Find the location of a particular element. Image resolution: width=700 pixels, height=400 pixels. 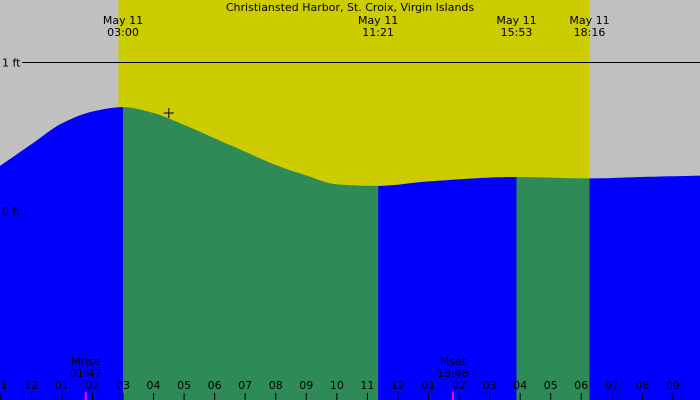

event-time: 11:21 is located at coordinates (378, 32).